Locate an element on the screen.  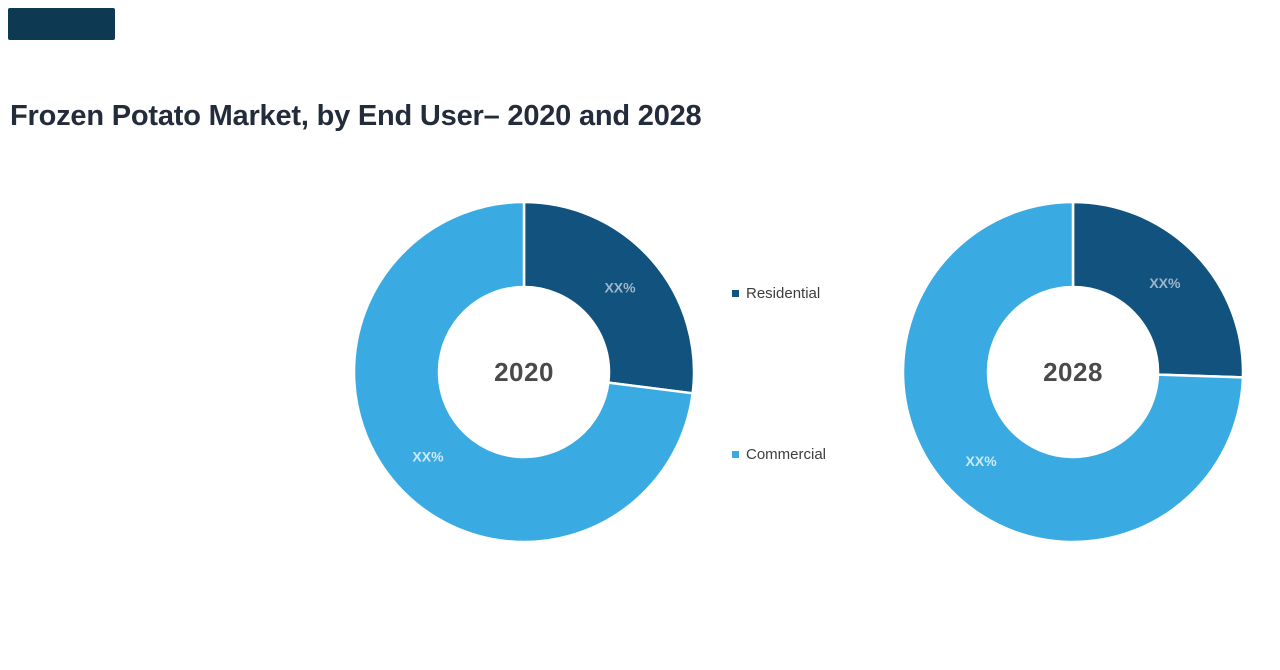
donut-center-year-2028: 2028 is located at coordinates (1073, 372).